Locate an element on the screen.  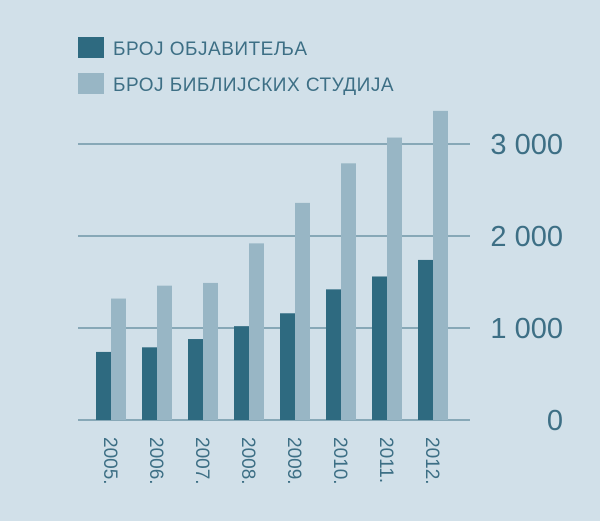
y-tick-label: 1 000 is located at coordinates (526, 329).